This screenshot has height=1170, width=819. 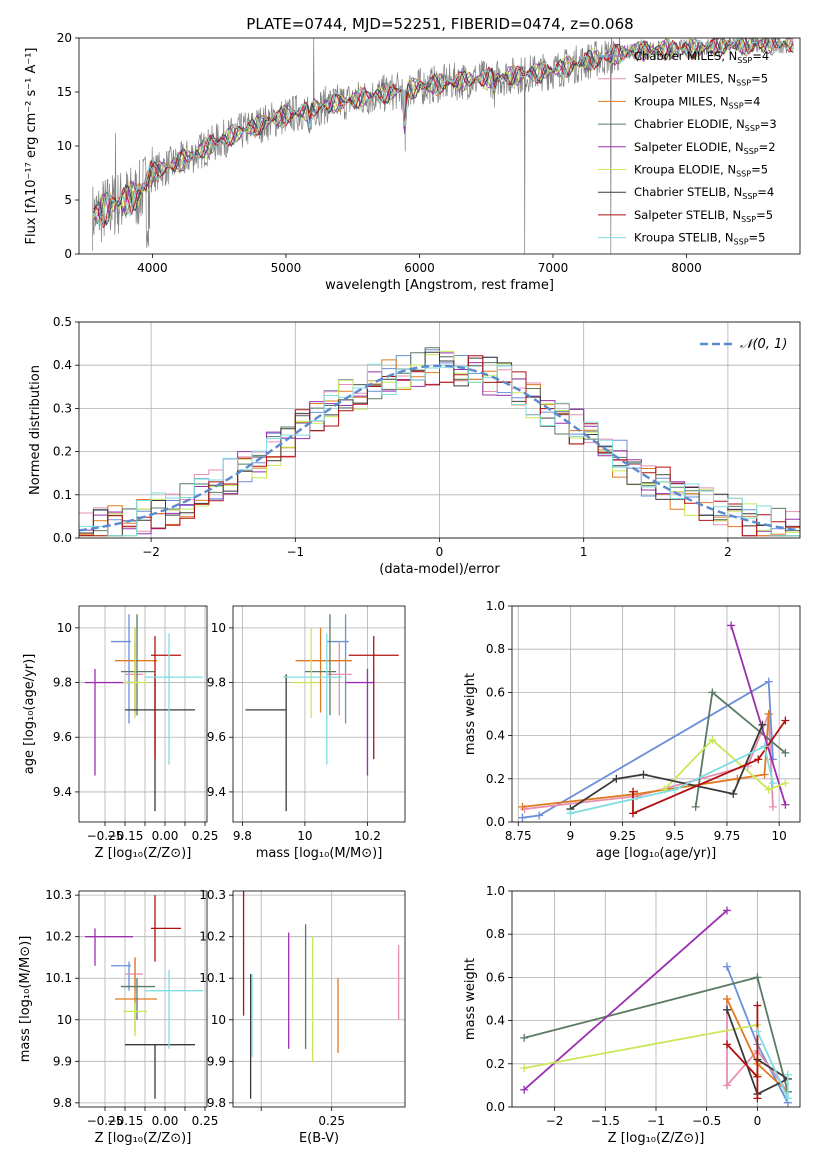 I want to click on model-line-salpeter-stelib, so click(x=443, y=133).